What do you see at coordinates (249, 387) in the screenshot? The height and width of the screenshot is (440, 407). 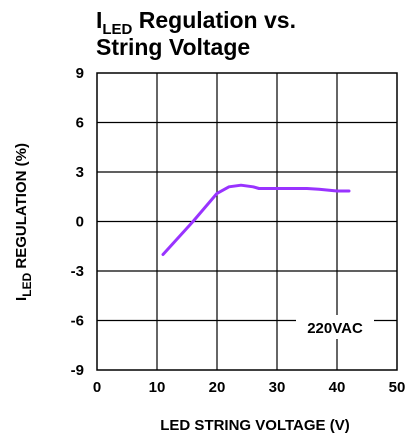 I see `x-tick-labels: 0 10 20 30 40 50` at bounding box center [249, 387].